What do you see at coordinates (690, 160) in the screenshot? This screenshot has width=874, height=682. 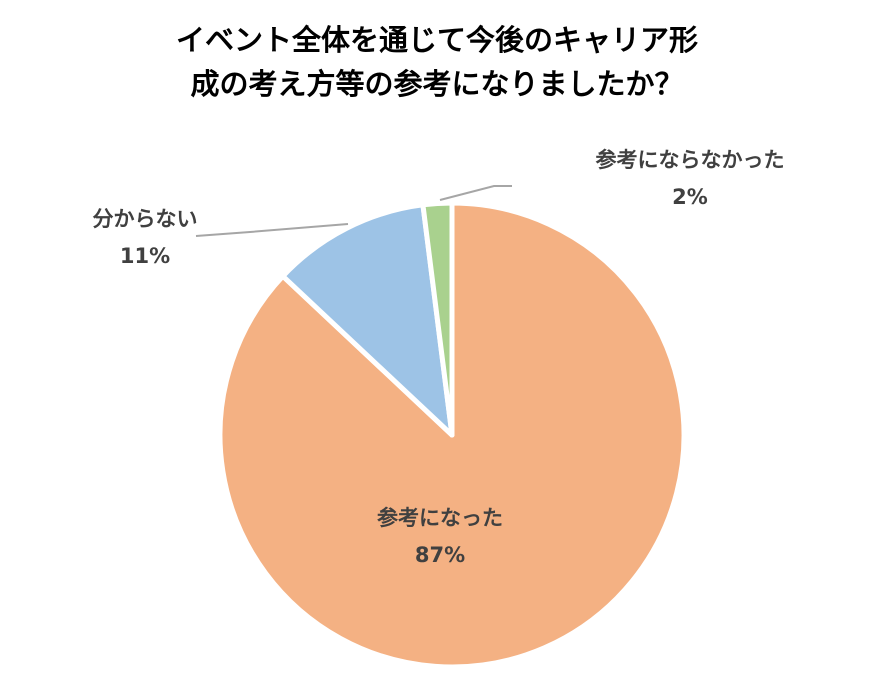 I see `slice-label-not-helpful: 参考にならなかった` at bounding box center [690, 160].